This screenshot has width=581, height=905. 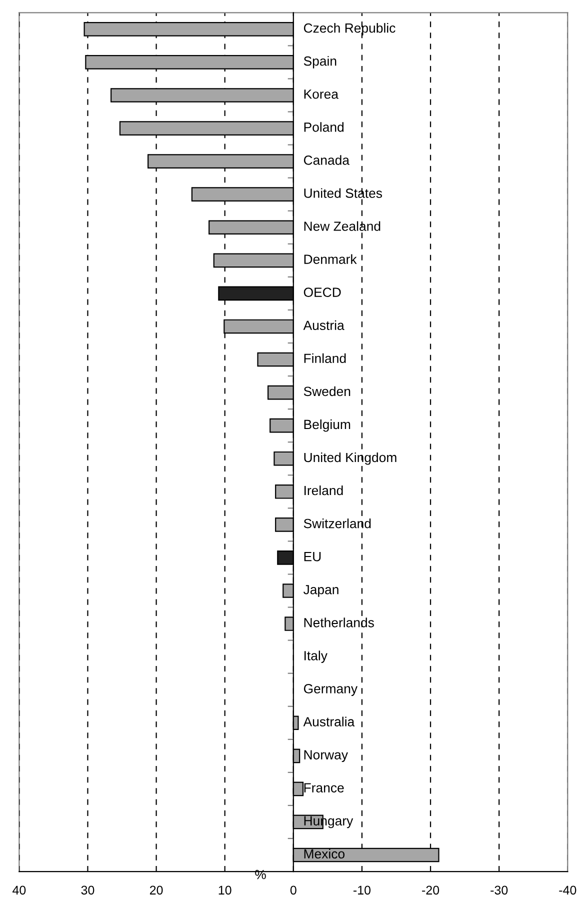 I want to click on y-tick-label: OECD, so click(x=322, y=292).